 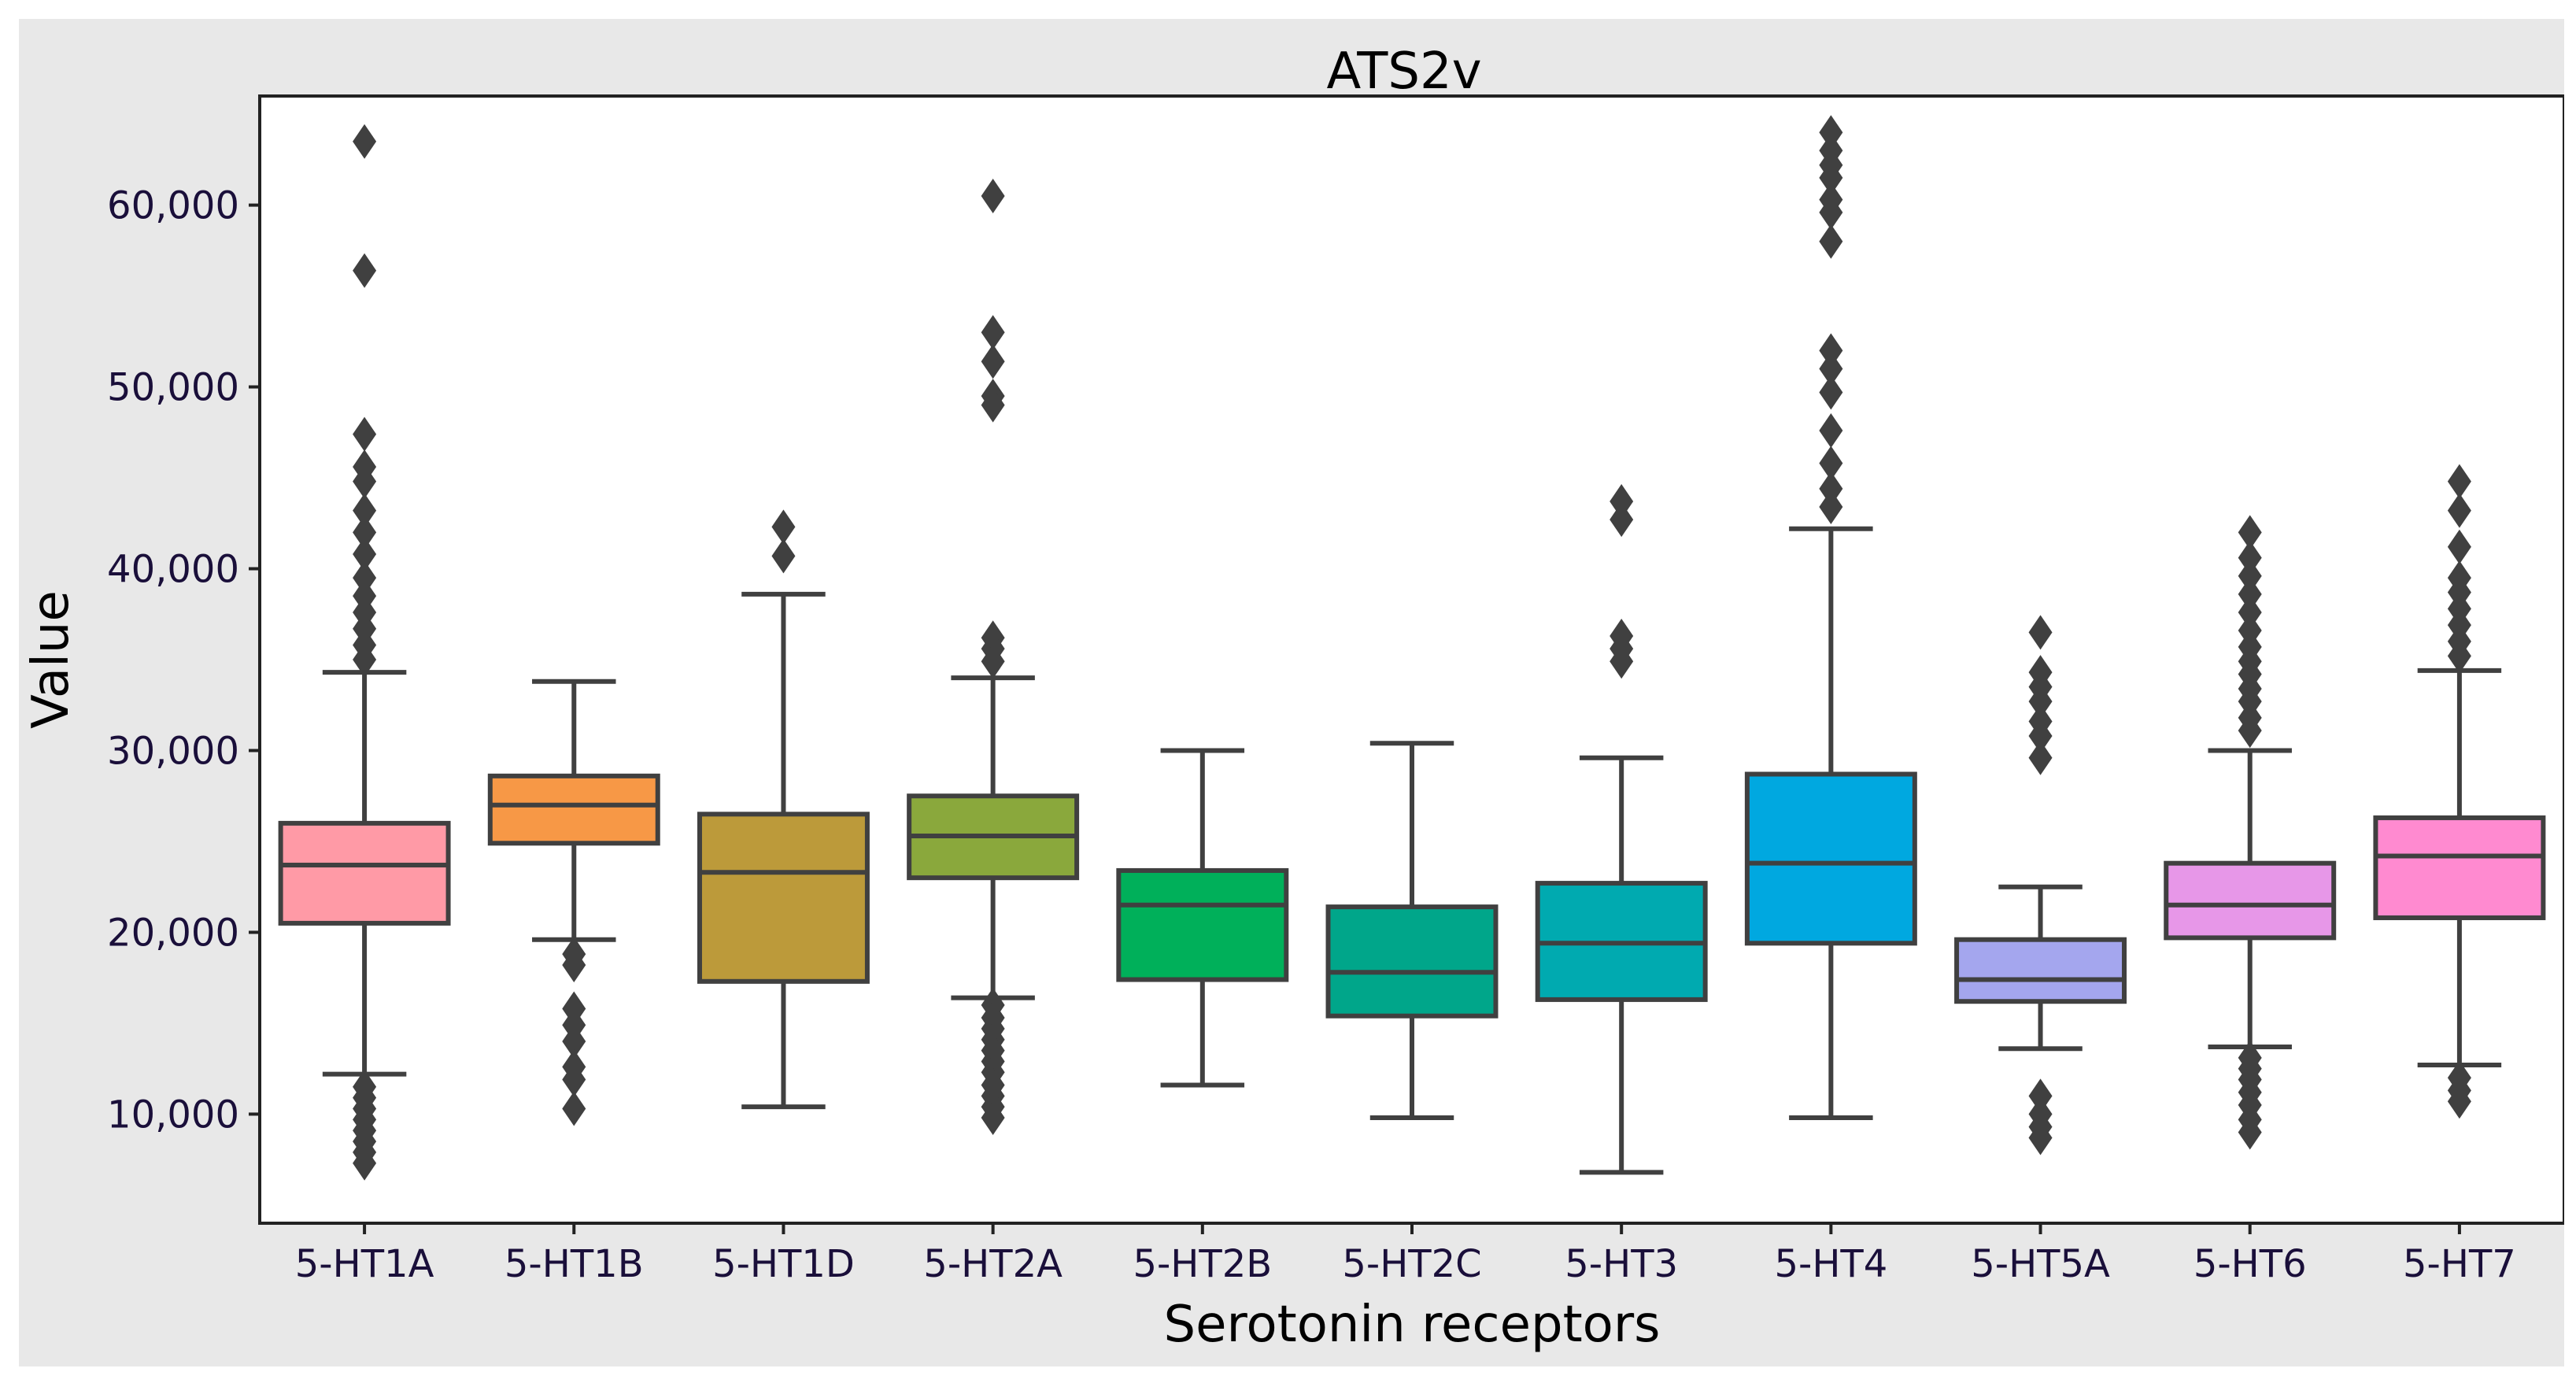 I want to click on y-tick-label: 30,000, so click(x=173, y=751).